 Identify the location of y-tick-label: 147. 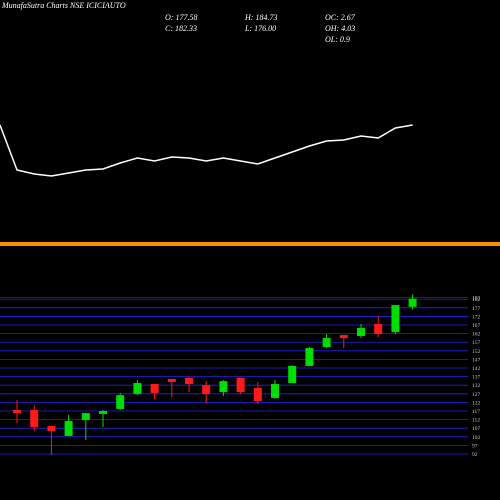
(476, 360).